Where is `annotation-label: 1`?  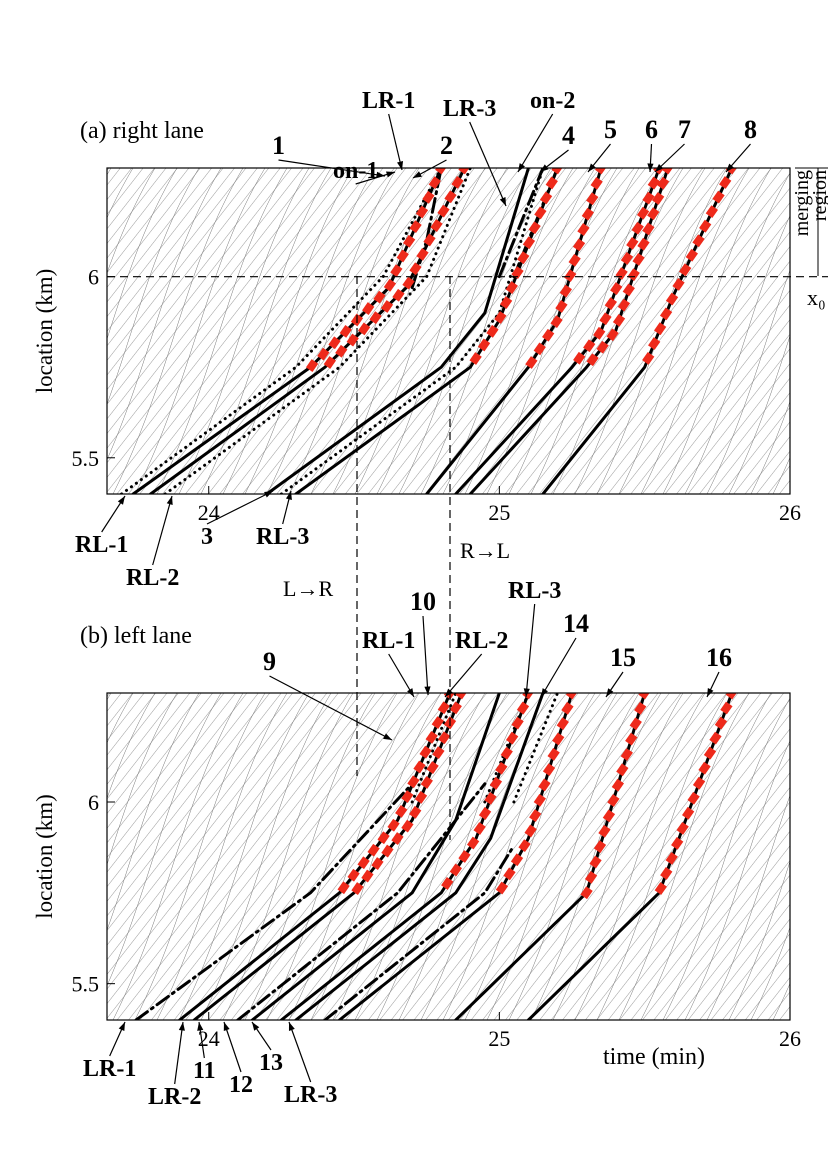
annotation-label: 1 is located at coordinates (278, 145).